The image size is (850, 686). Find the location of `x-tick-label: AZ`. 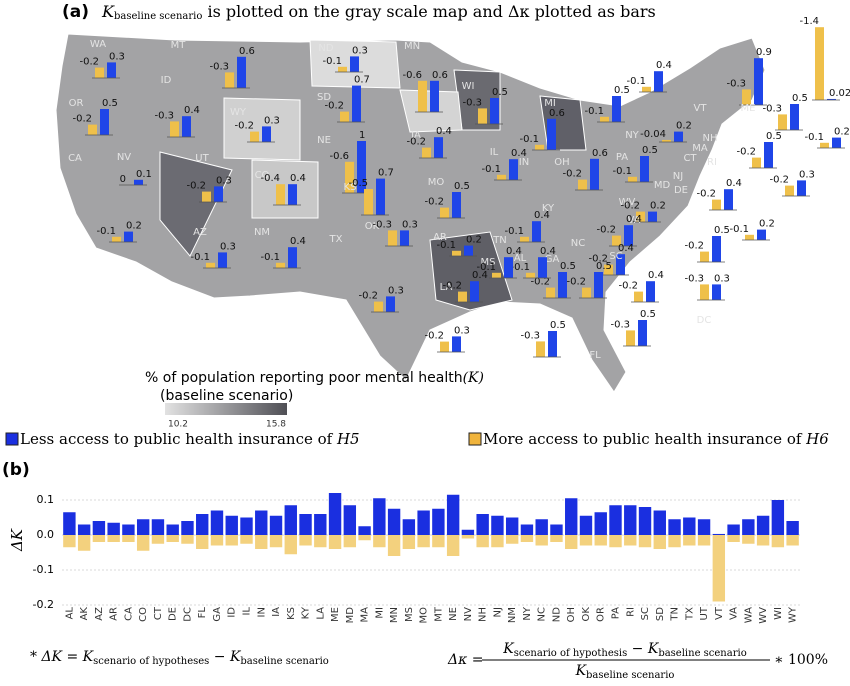

x-tick-label: AZ is located at coordinates (99, 614).